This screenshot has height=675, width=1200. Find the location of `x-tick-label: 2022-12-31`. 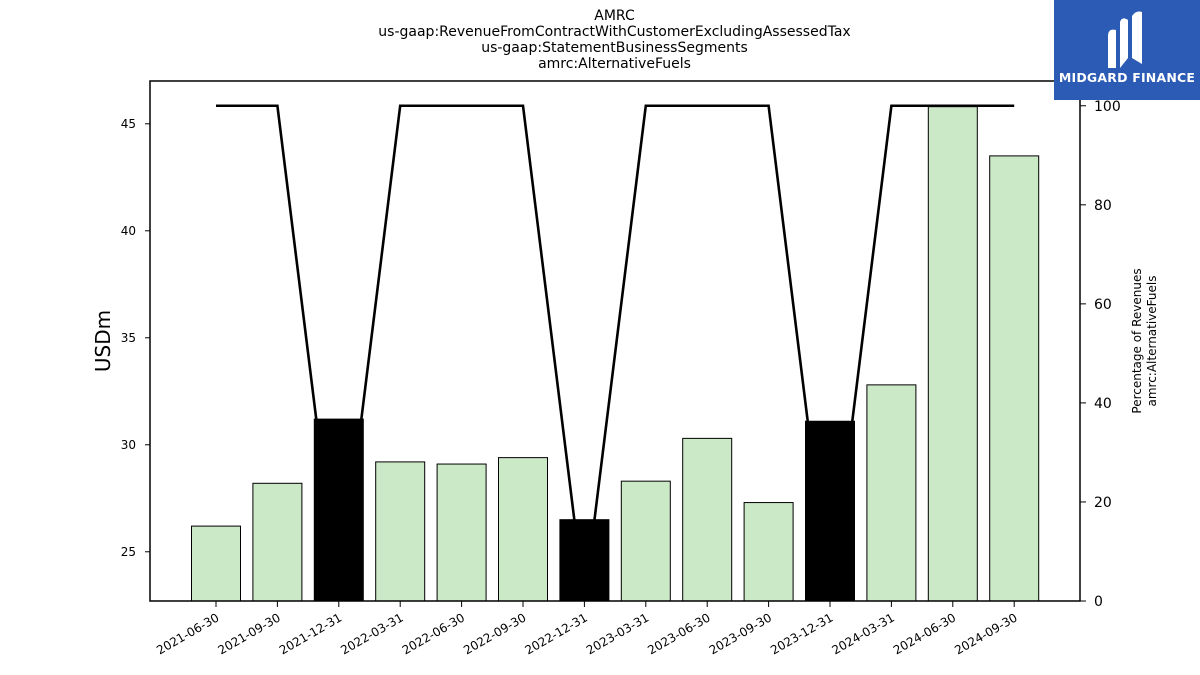

x-tick-label: 2022-12-31 is located at coordinates (555, 633).